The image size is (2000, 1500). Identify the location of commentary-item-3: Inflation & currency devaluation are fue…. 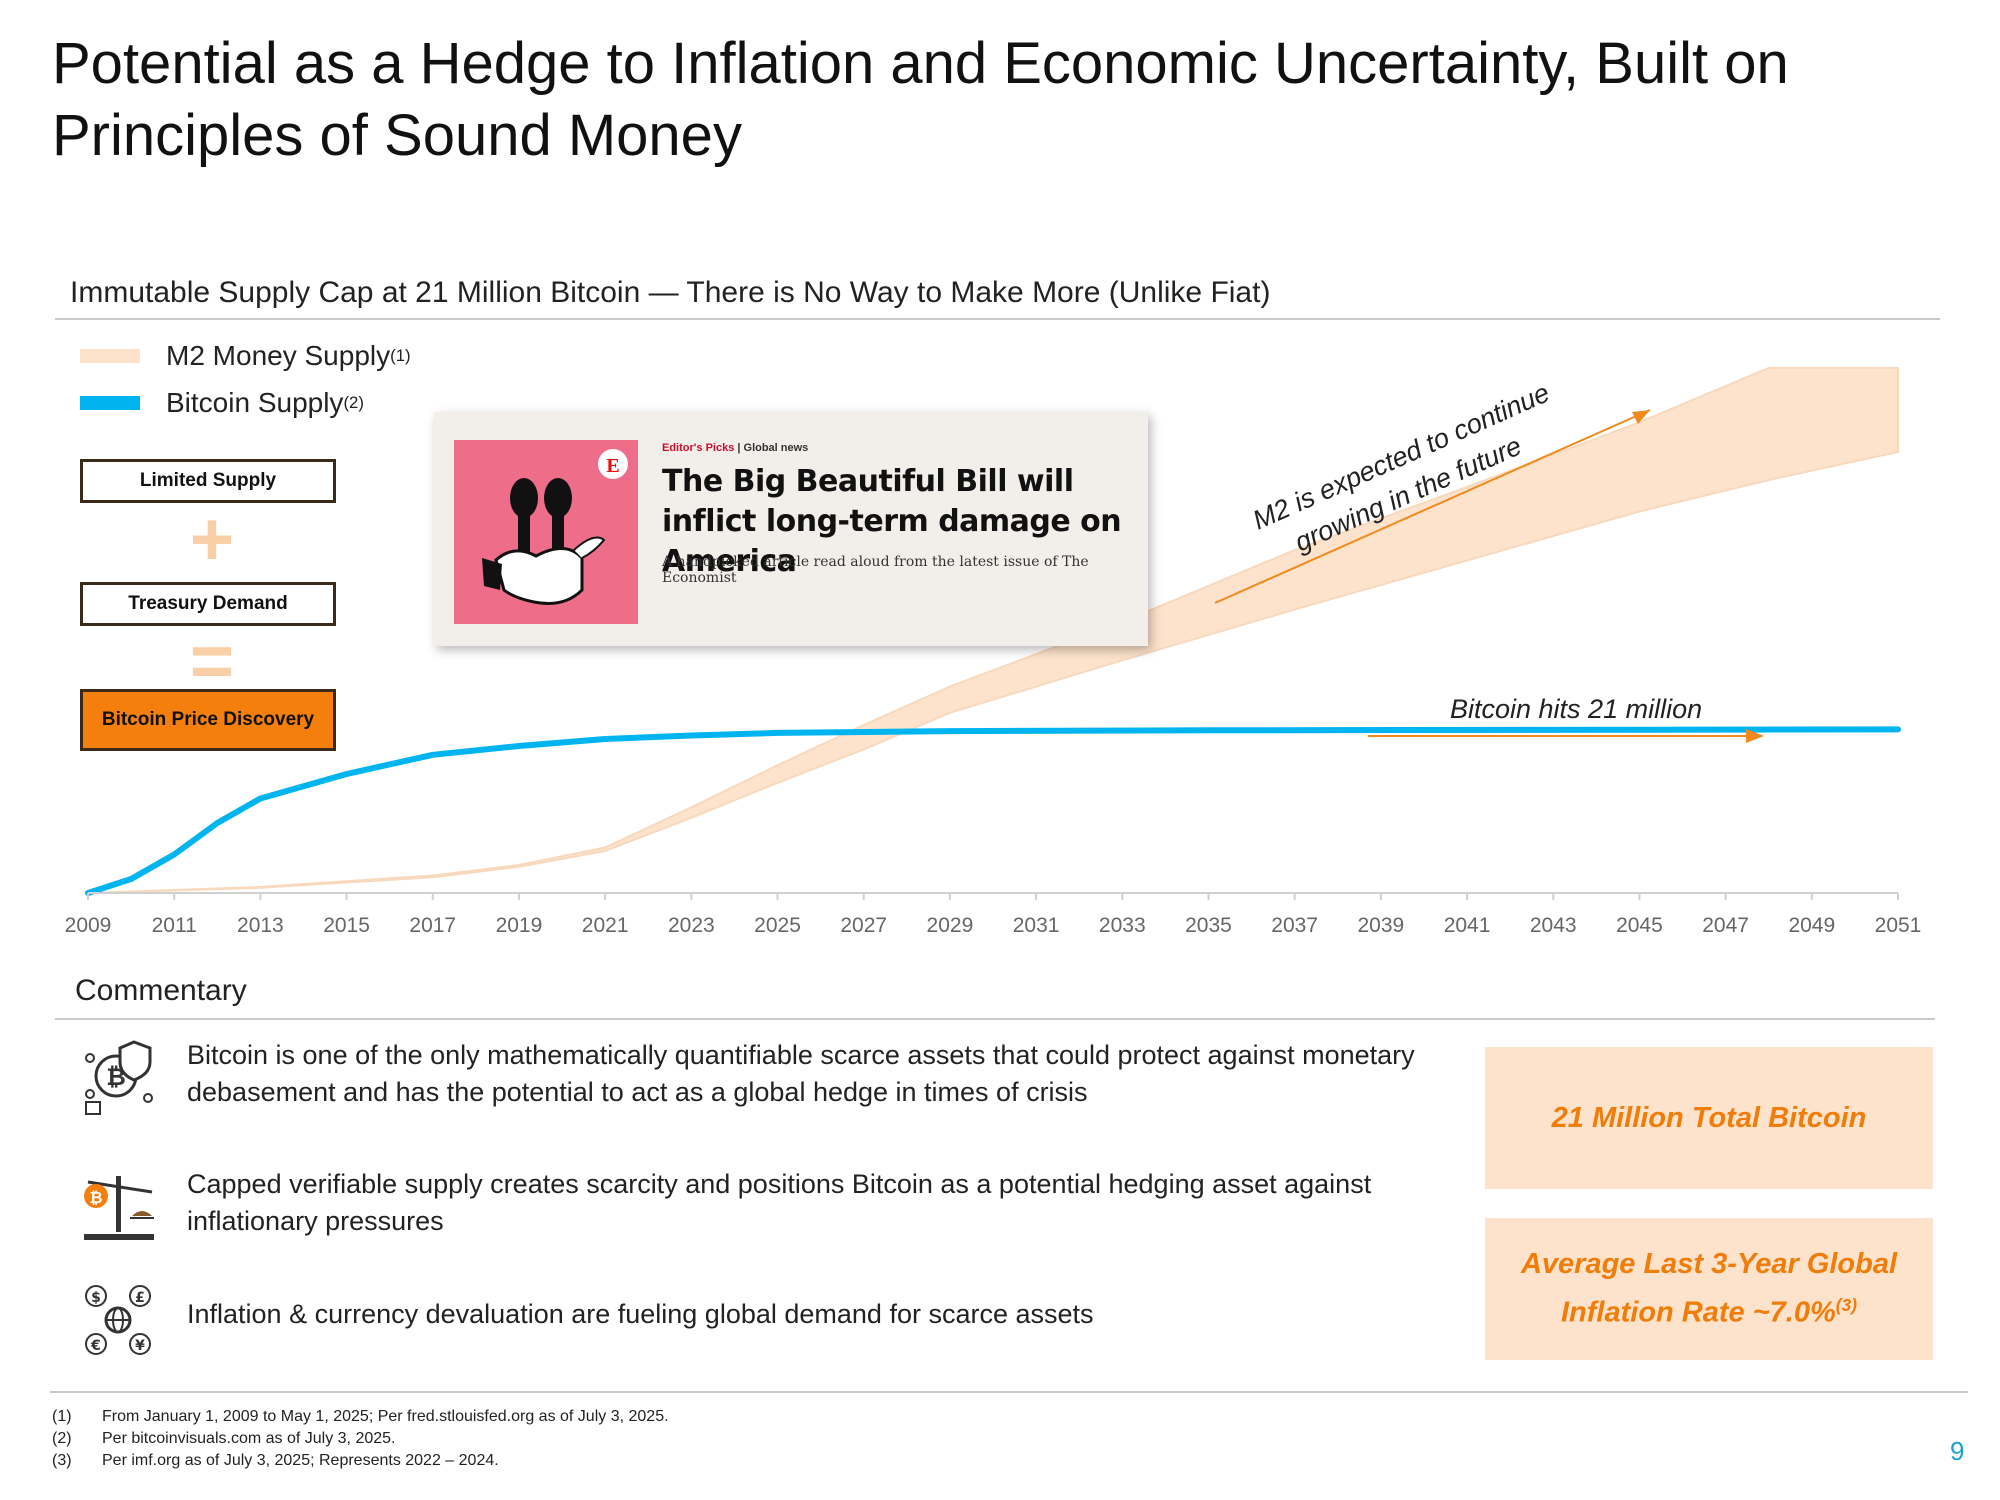
(640, 1314).